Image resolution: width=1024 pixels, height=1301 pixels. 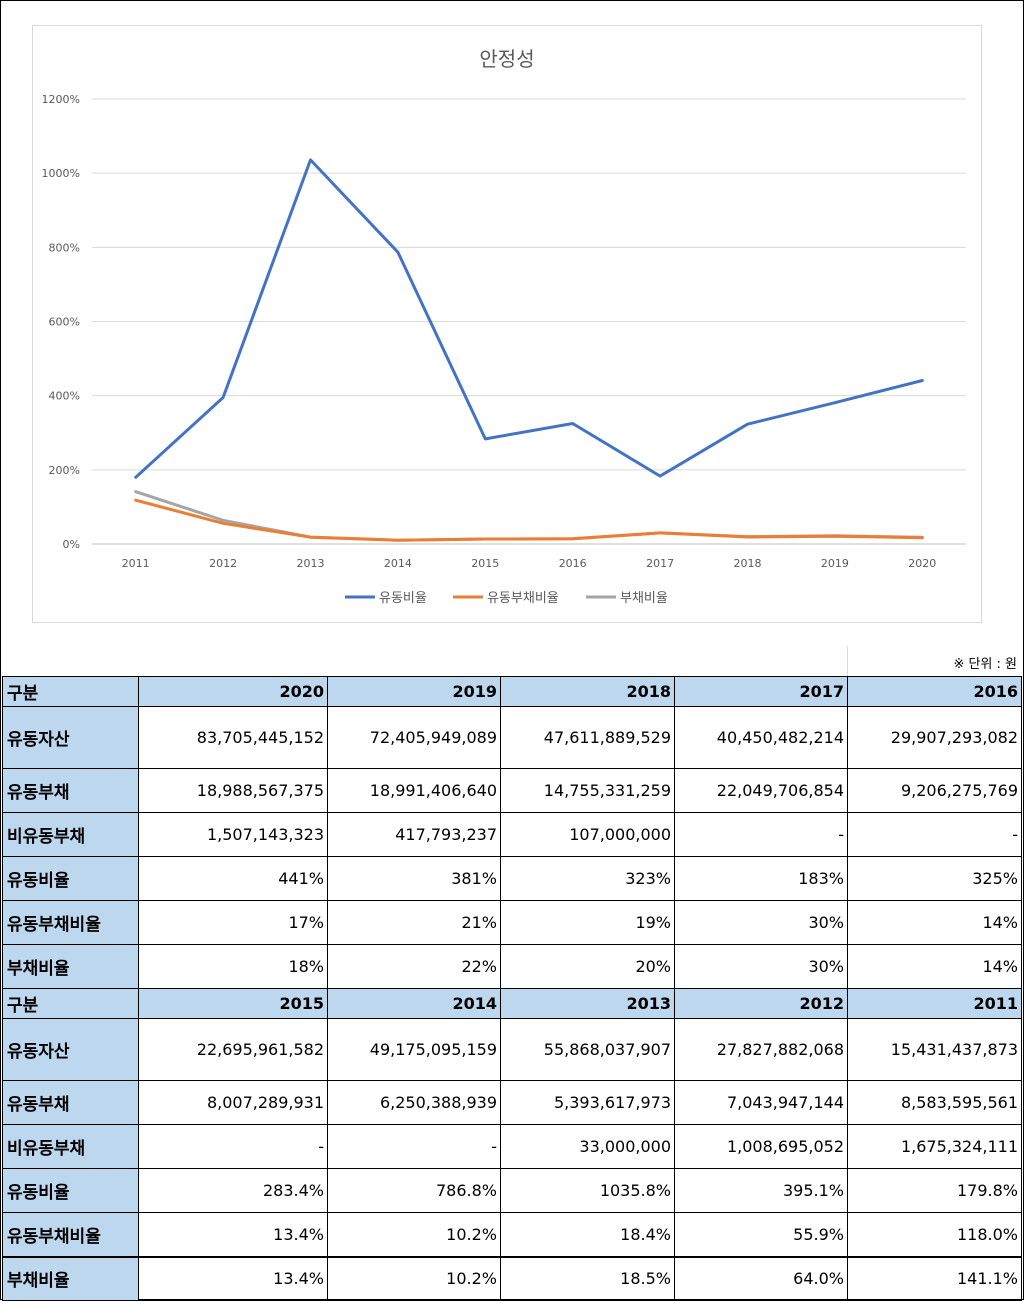 What do you see at coordinates (414, 878) in the screenshot?
I see `value-cell: 381%` at bounding box center [414, 878].